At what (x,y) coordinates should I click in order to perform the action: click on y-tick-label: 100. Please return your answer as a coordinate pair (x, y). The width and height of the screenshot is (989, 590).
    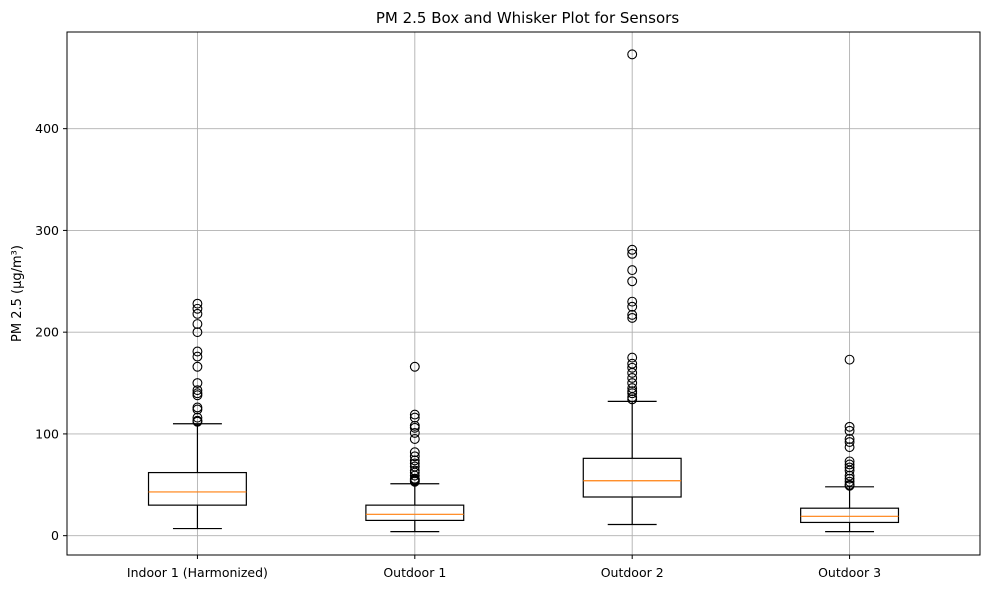
    Looking at the image, I should click on (47, 433).